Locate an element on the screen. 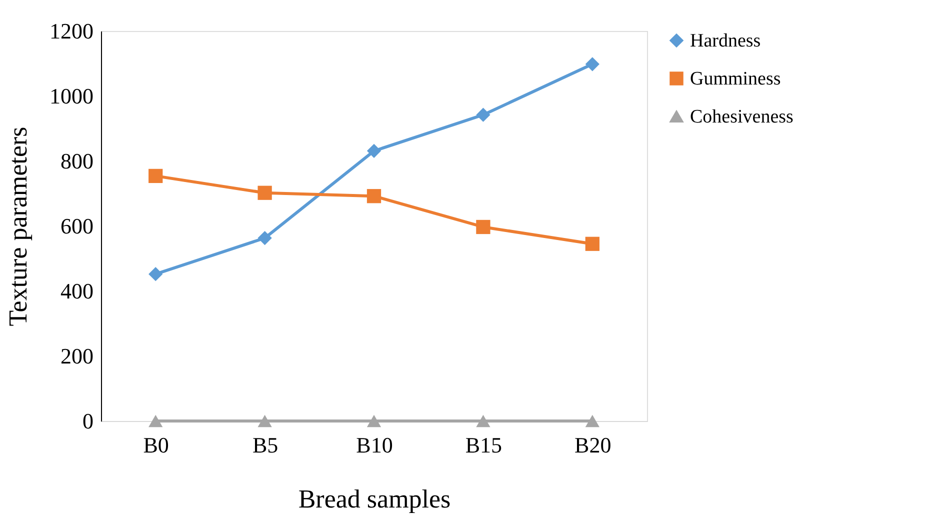 Image resolution: width=930 pixels, height=524 pixels. legend-label: Cohesiveness is located at coordinates (742, 117).